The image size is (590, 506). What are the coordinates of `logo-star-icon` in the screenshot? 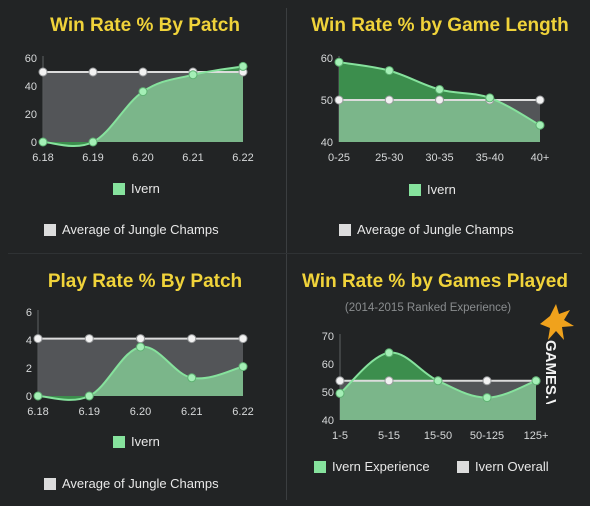 It's located at (557, 322).